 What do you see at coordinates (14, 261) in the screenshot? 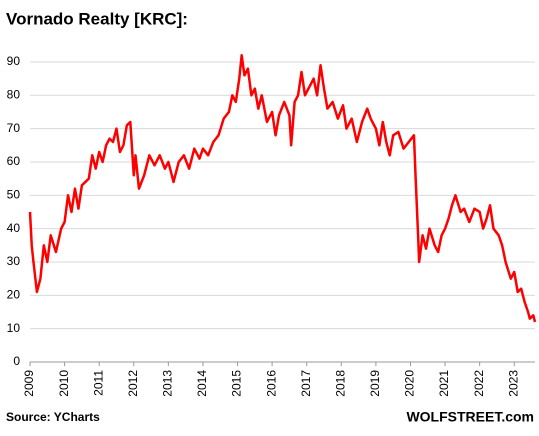
I see `y-tick-label: 30` at bounding box center [14, 261].